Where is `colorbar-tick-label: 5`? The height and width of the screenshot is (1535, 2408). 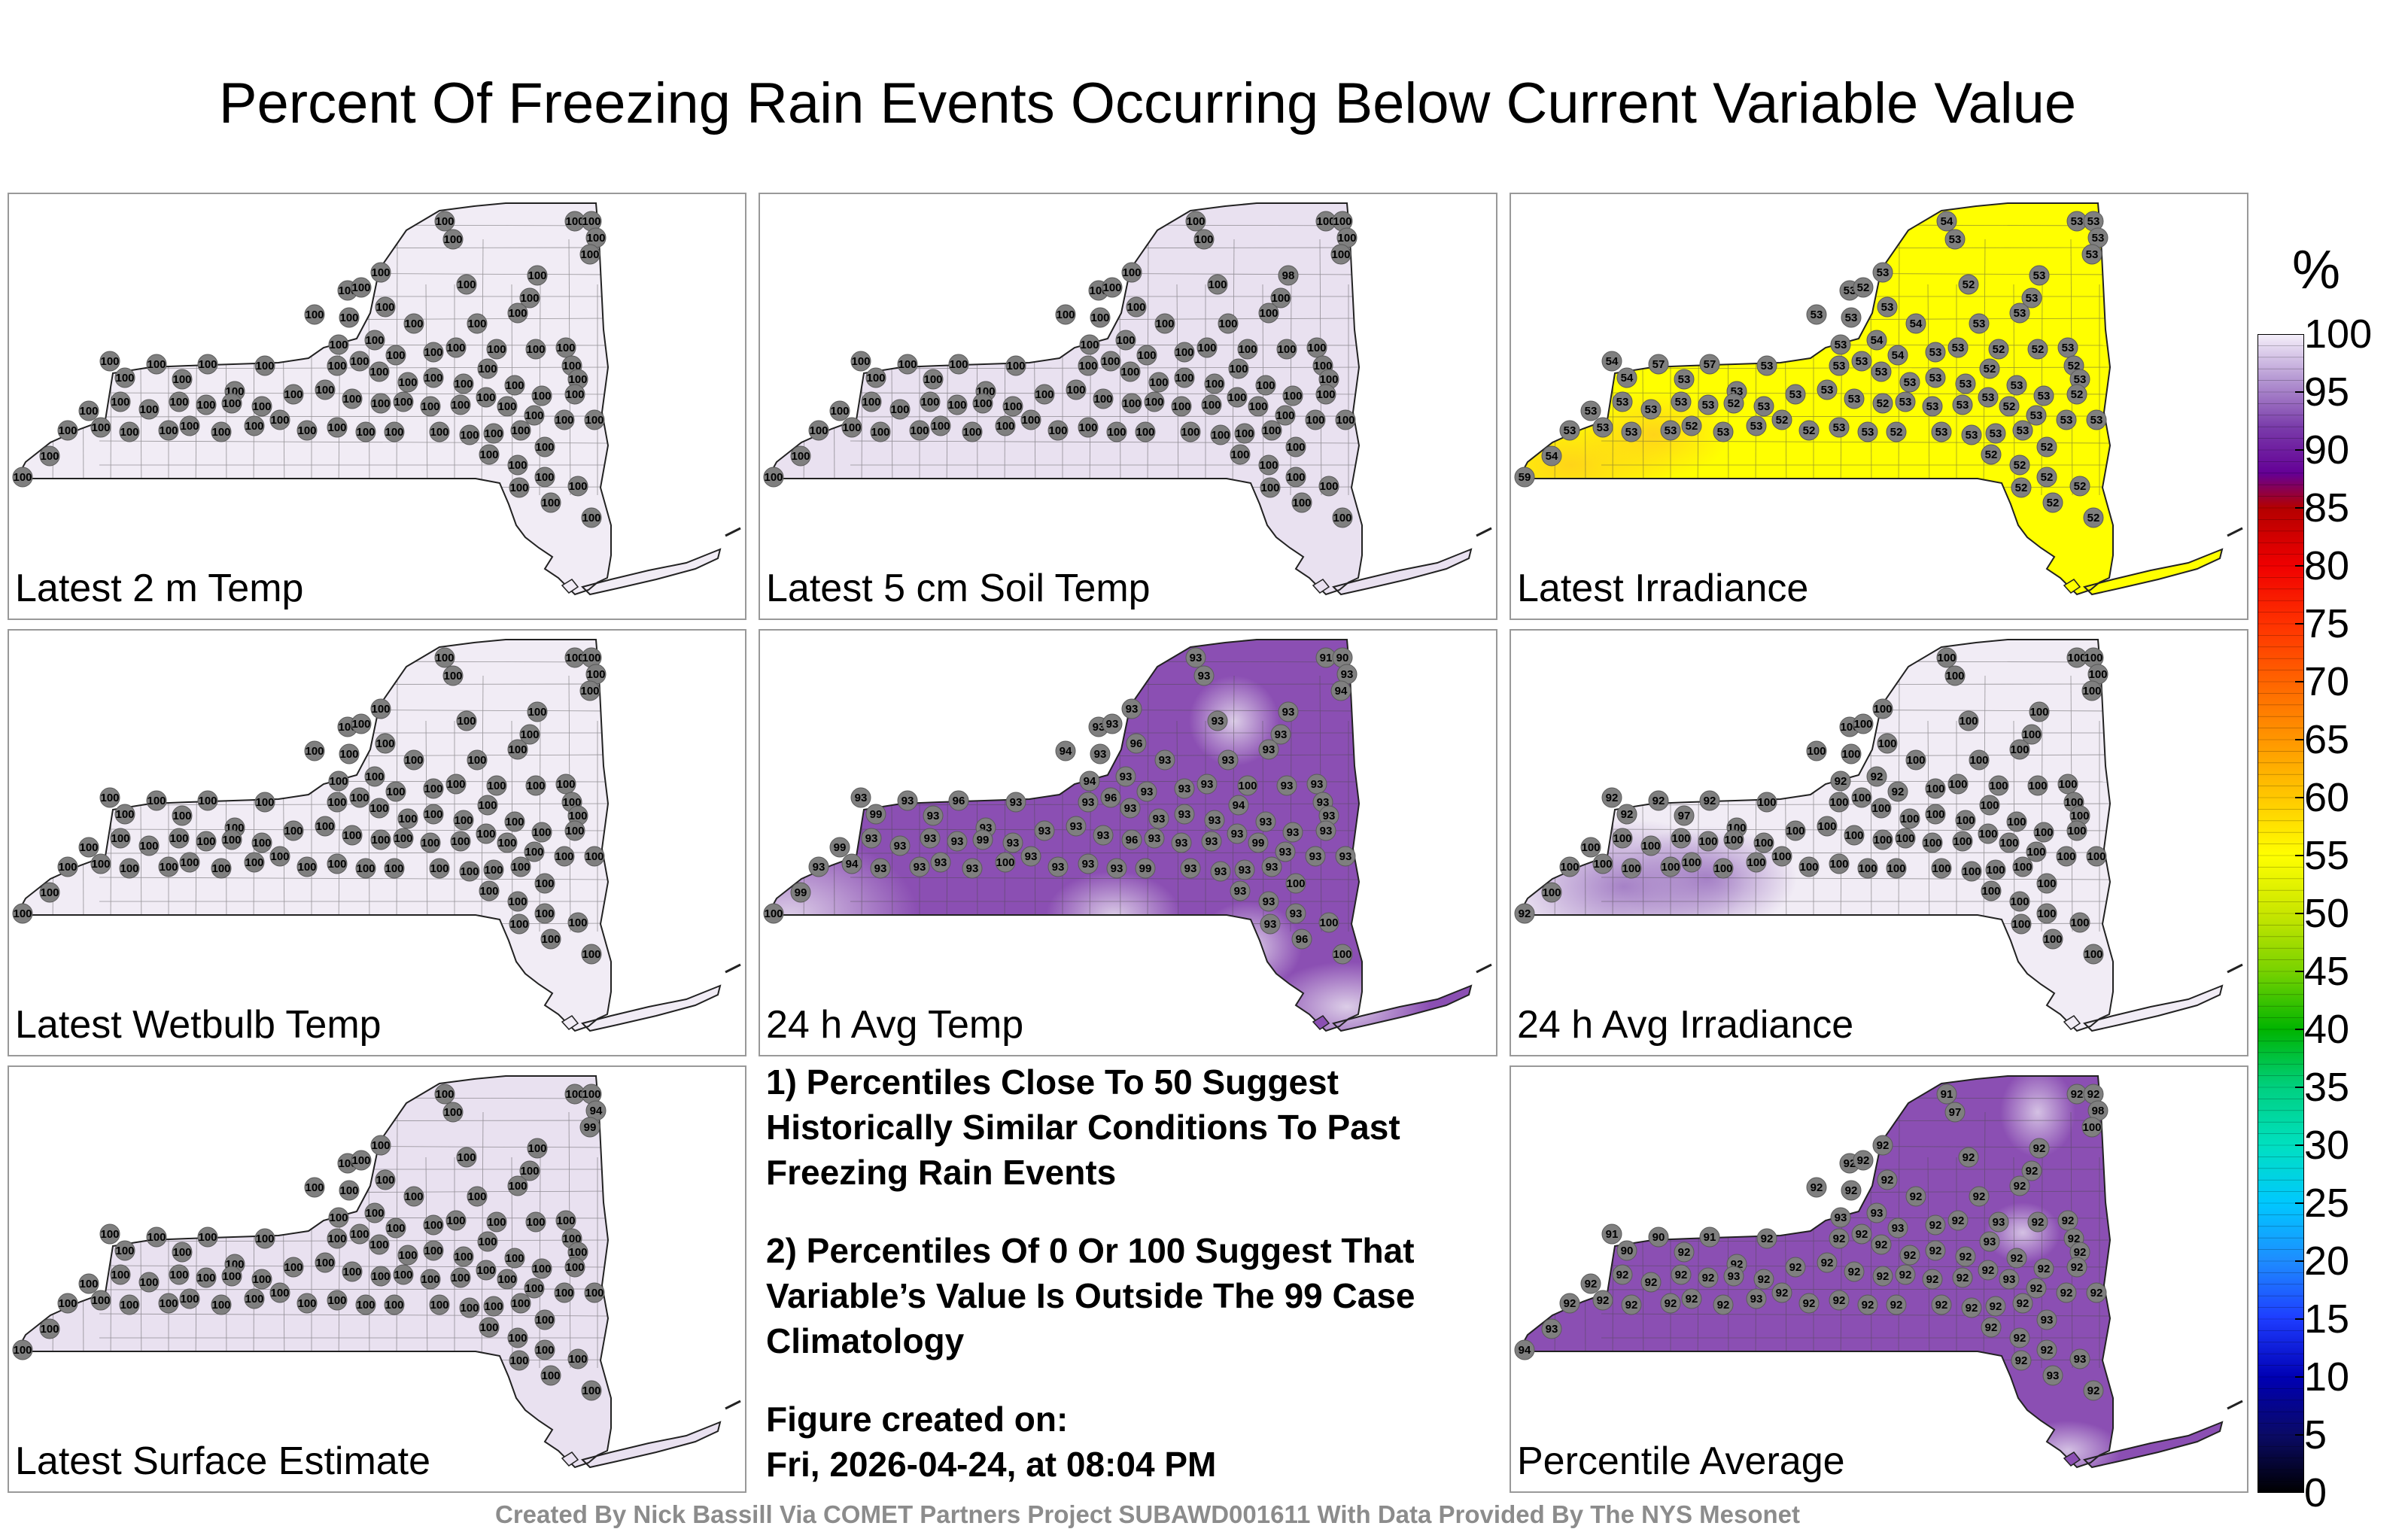 colorbar-tick-label: 5 is located at coordinates (2315, 1434).